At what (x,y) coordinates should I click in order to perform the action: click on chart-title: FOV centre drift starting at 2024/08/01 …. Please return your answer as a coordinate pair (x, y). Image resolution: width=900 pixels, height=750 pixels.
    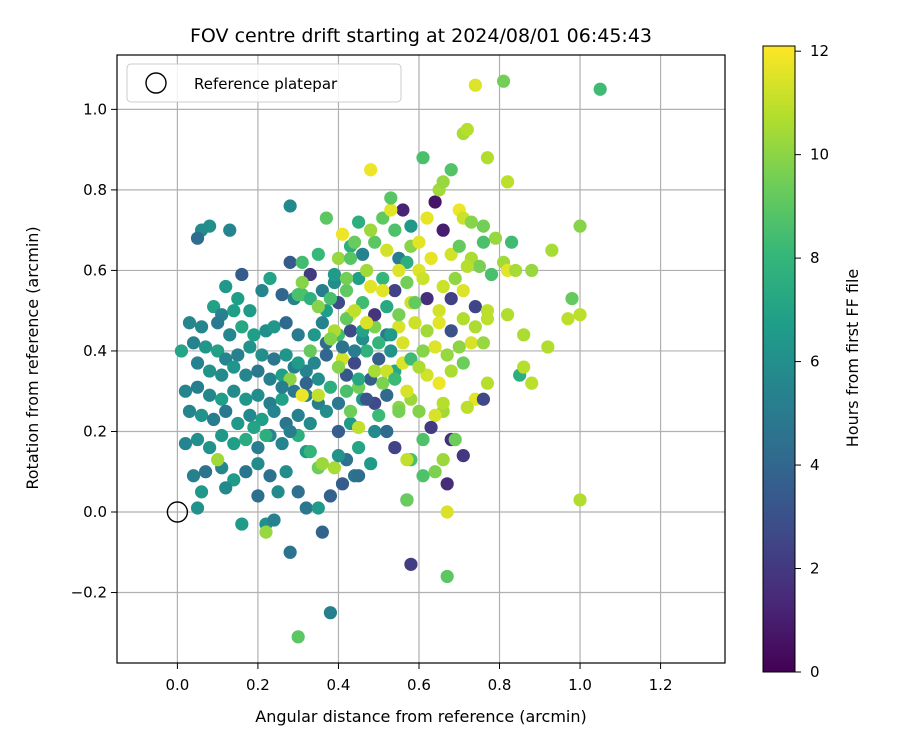
    Looking at the image, I should click on (421, 36).